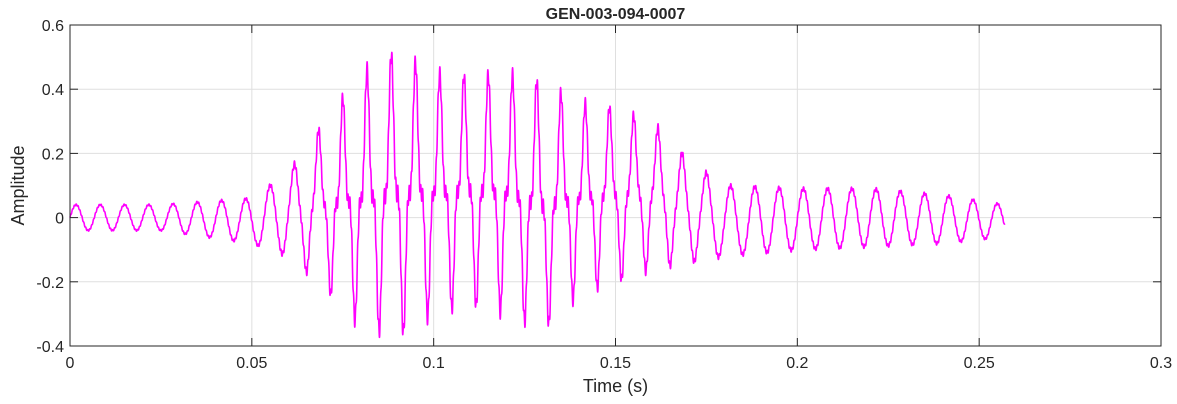 Image resolution: width=1177 pixels, height=404 pixels. Describe the element at coordinates (50, 283) in the screenshot. I see `y-tick-label: -0.2` at that location.